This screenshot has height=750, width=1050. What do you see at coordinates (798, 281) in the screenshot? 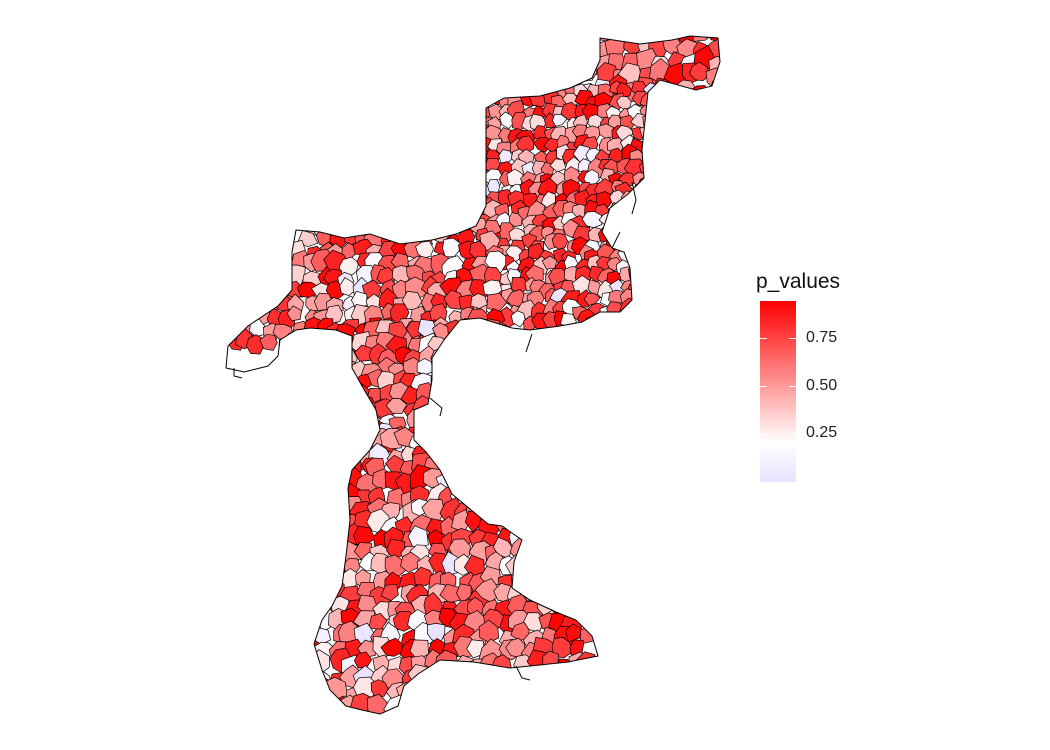
I see `legend-title: p_values` at bounding box center [798, 281].